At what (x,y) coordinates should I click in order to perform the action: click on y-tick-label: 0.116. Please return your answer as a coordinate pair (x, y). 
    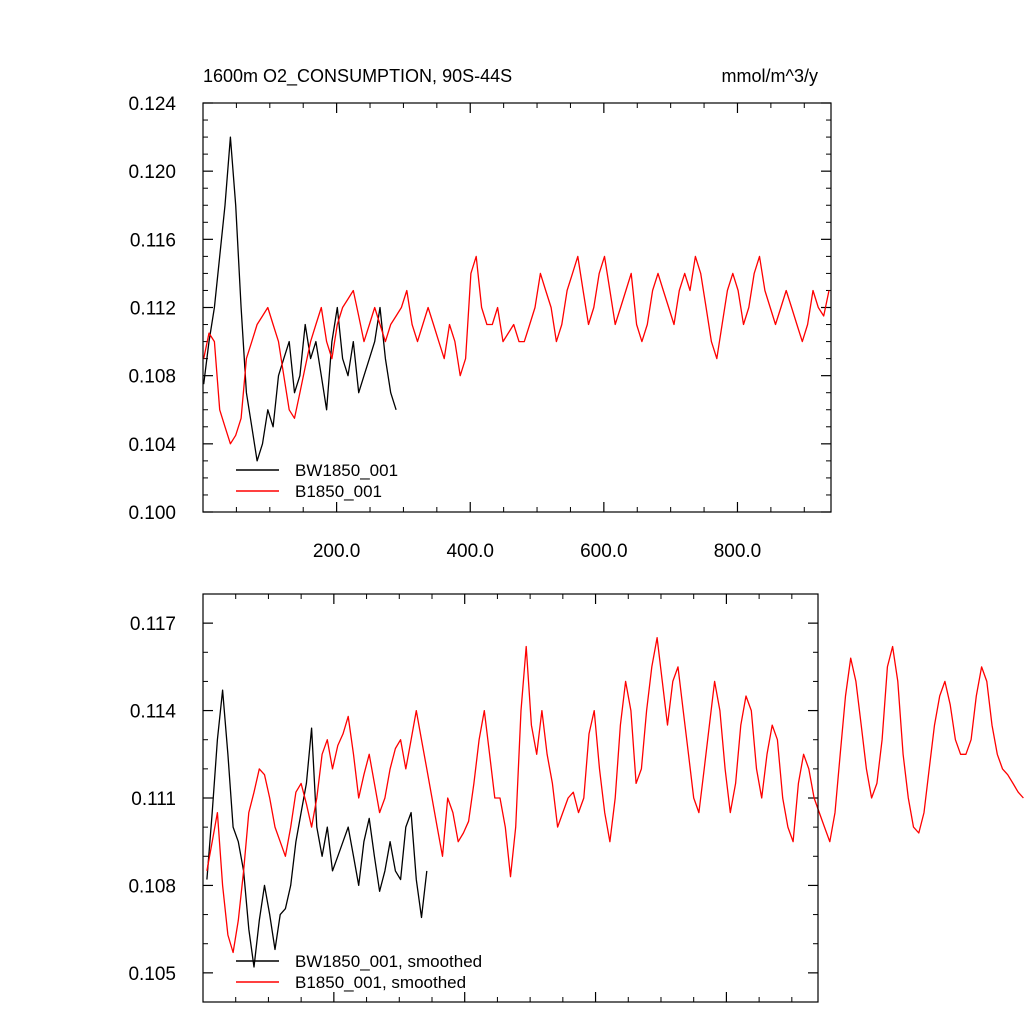
    Looking at the image, I should click on (153, 240).